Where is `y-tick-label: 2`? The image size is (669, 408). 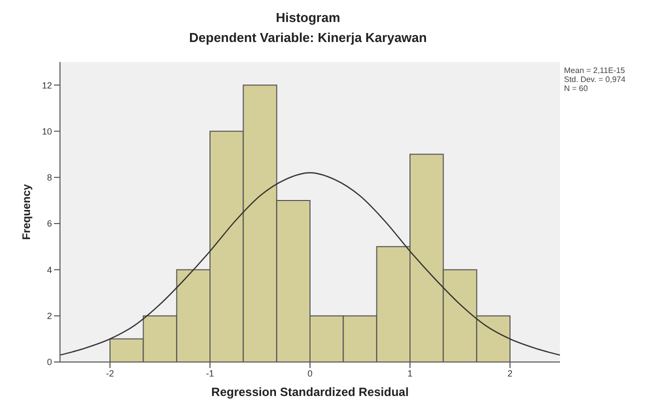
y-tick-label: 2 is located at coordinates (49, 316).